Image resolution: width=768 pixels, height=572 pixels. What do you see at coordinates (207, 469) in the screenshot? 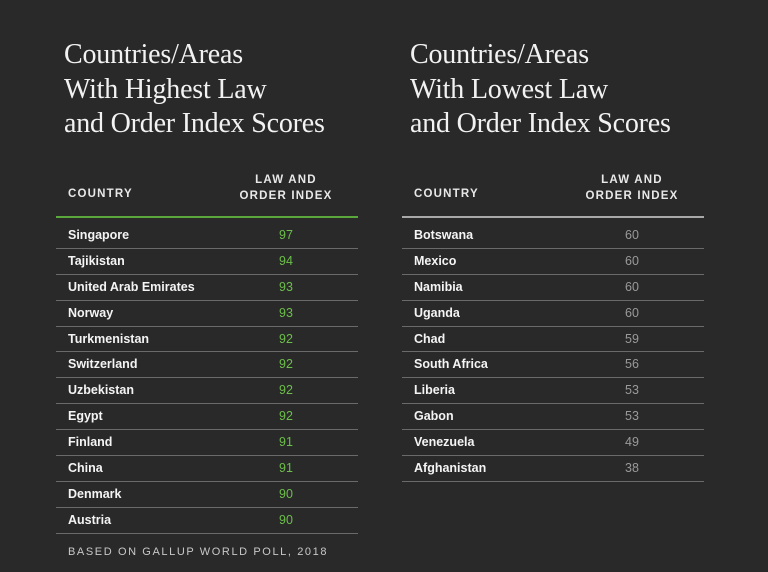
I see `highest-table-row: China 91` at bounding box center [207, 469].